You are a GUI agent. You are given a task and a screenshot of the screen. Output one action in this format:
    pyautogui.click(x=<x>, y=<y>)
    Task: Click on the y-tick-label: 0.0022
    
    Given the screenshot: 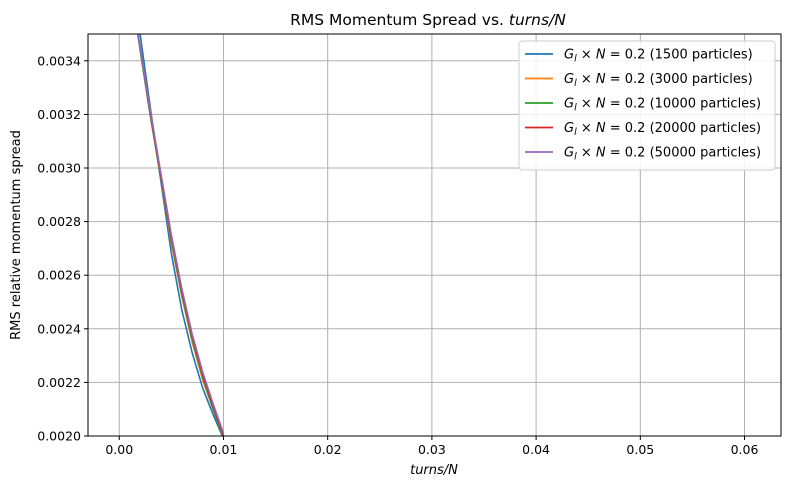 What is the action you would take?
    pyautogui.click(x=59, y=382)
    